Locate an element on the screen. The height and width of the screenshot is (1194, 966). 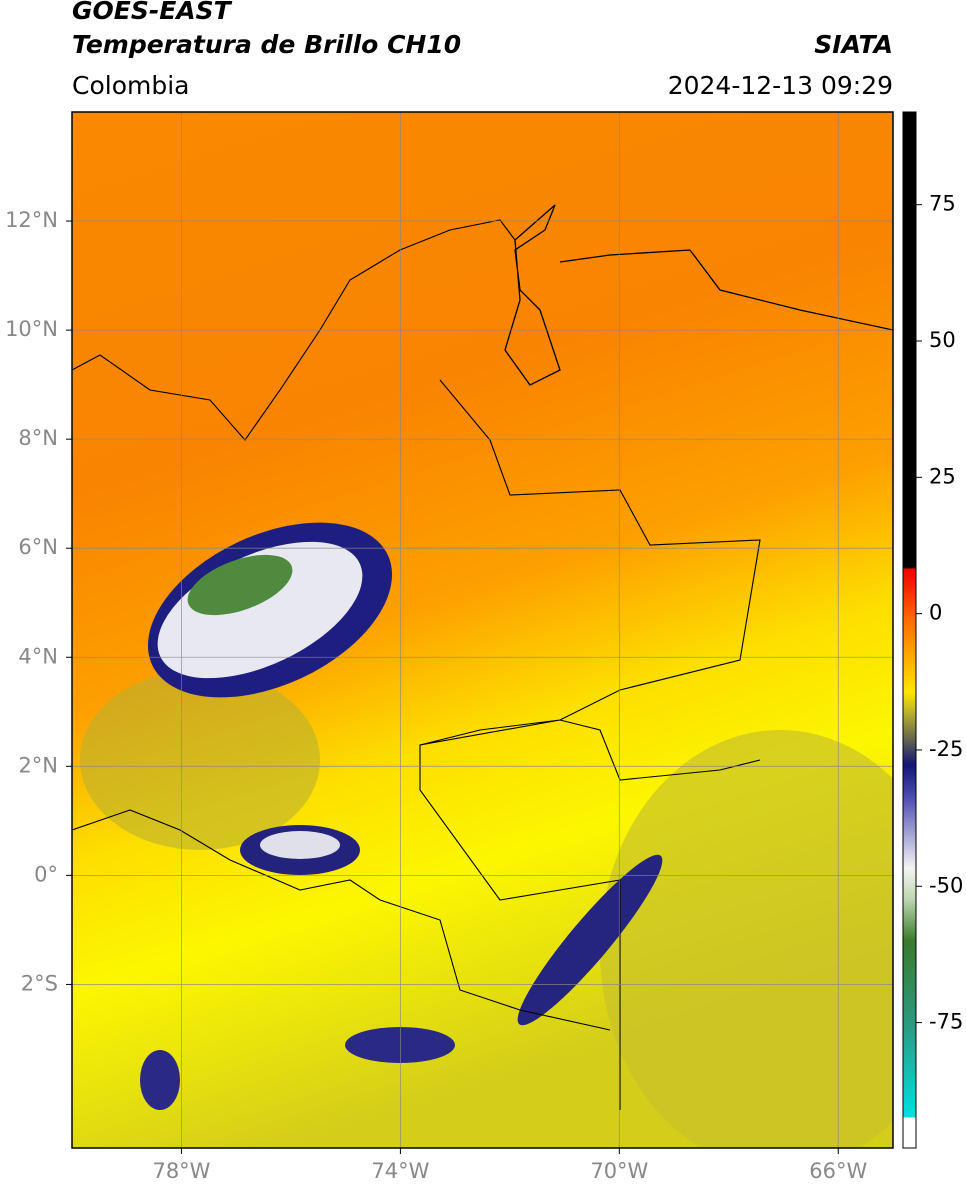
subtitle: Temperatura de Brillo CH10 is located at coordinates (266, 44).